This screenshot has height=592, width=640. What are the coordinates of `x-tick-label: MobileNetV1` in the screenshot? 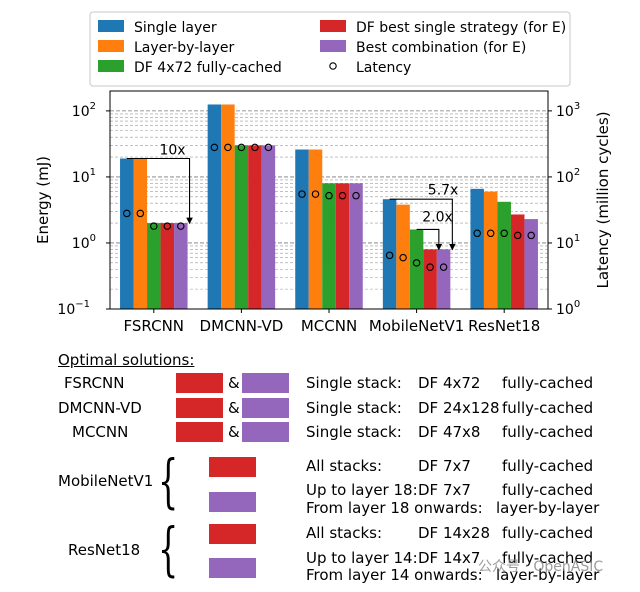 It's located at (416, 326).